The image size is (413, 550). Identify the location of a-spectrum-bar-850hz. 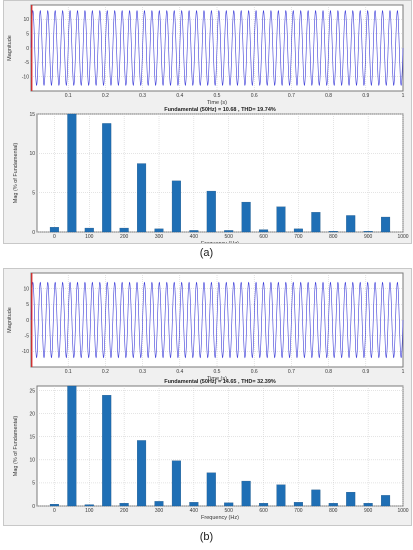
(351, 224).